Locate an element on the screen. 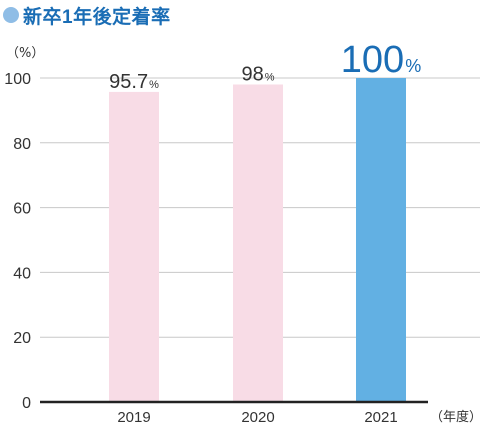 Image resolution: width=480 pixels, height=426 pixels. y-tick-label: 60 is located at coordinates (22, 209).